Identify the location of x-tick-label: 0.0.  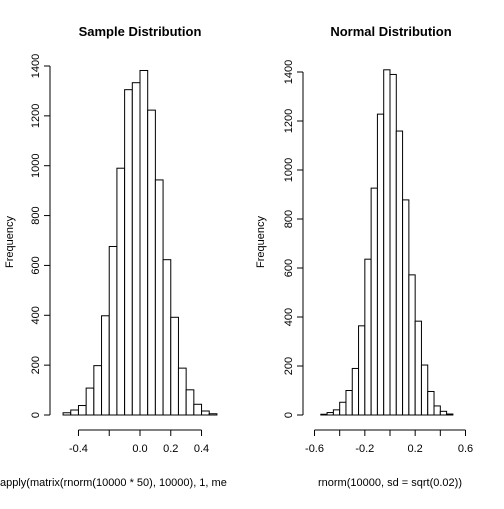
(139, 449).